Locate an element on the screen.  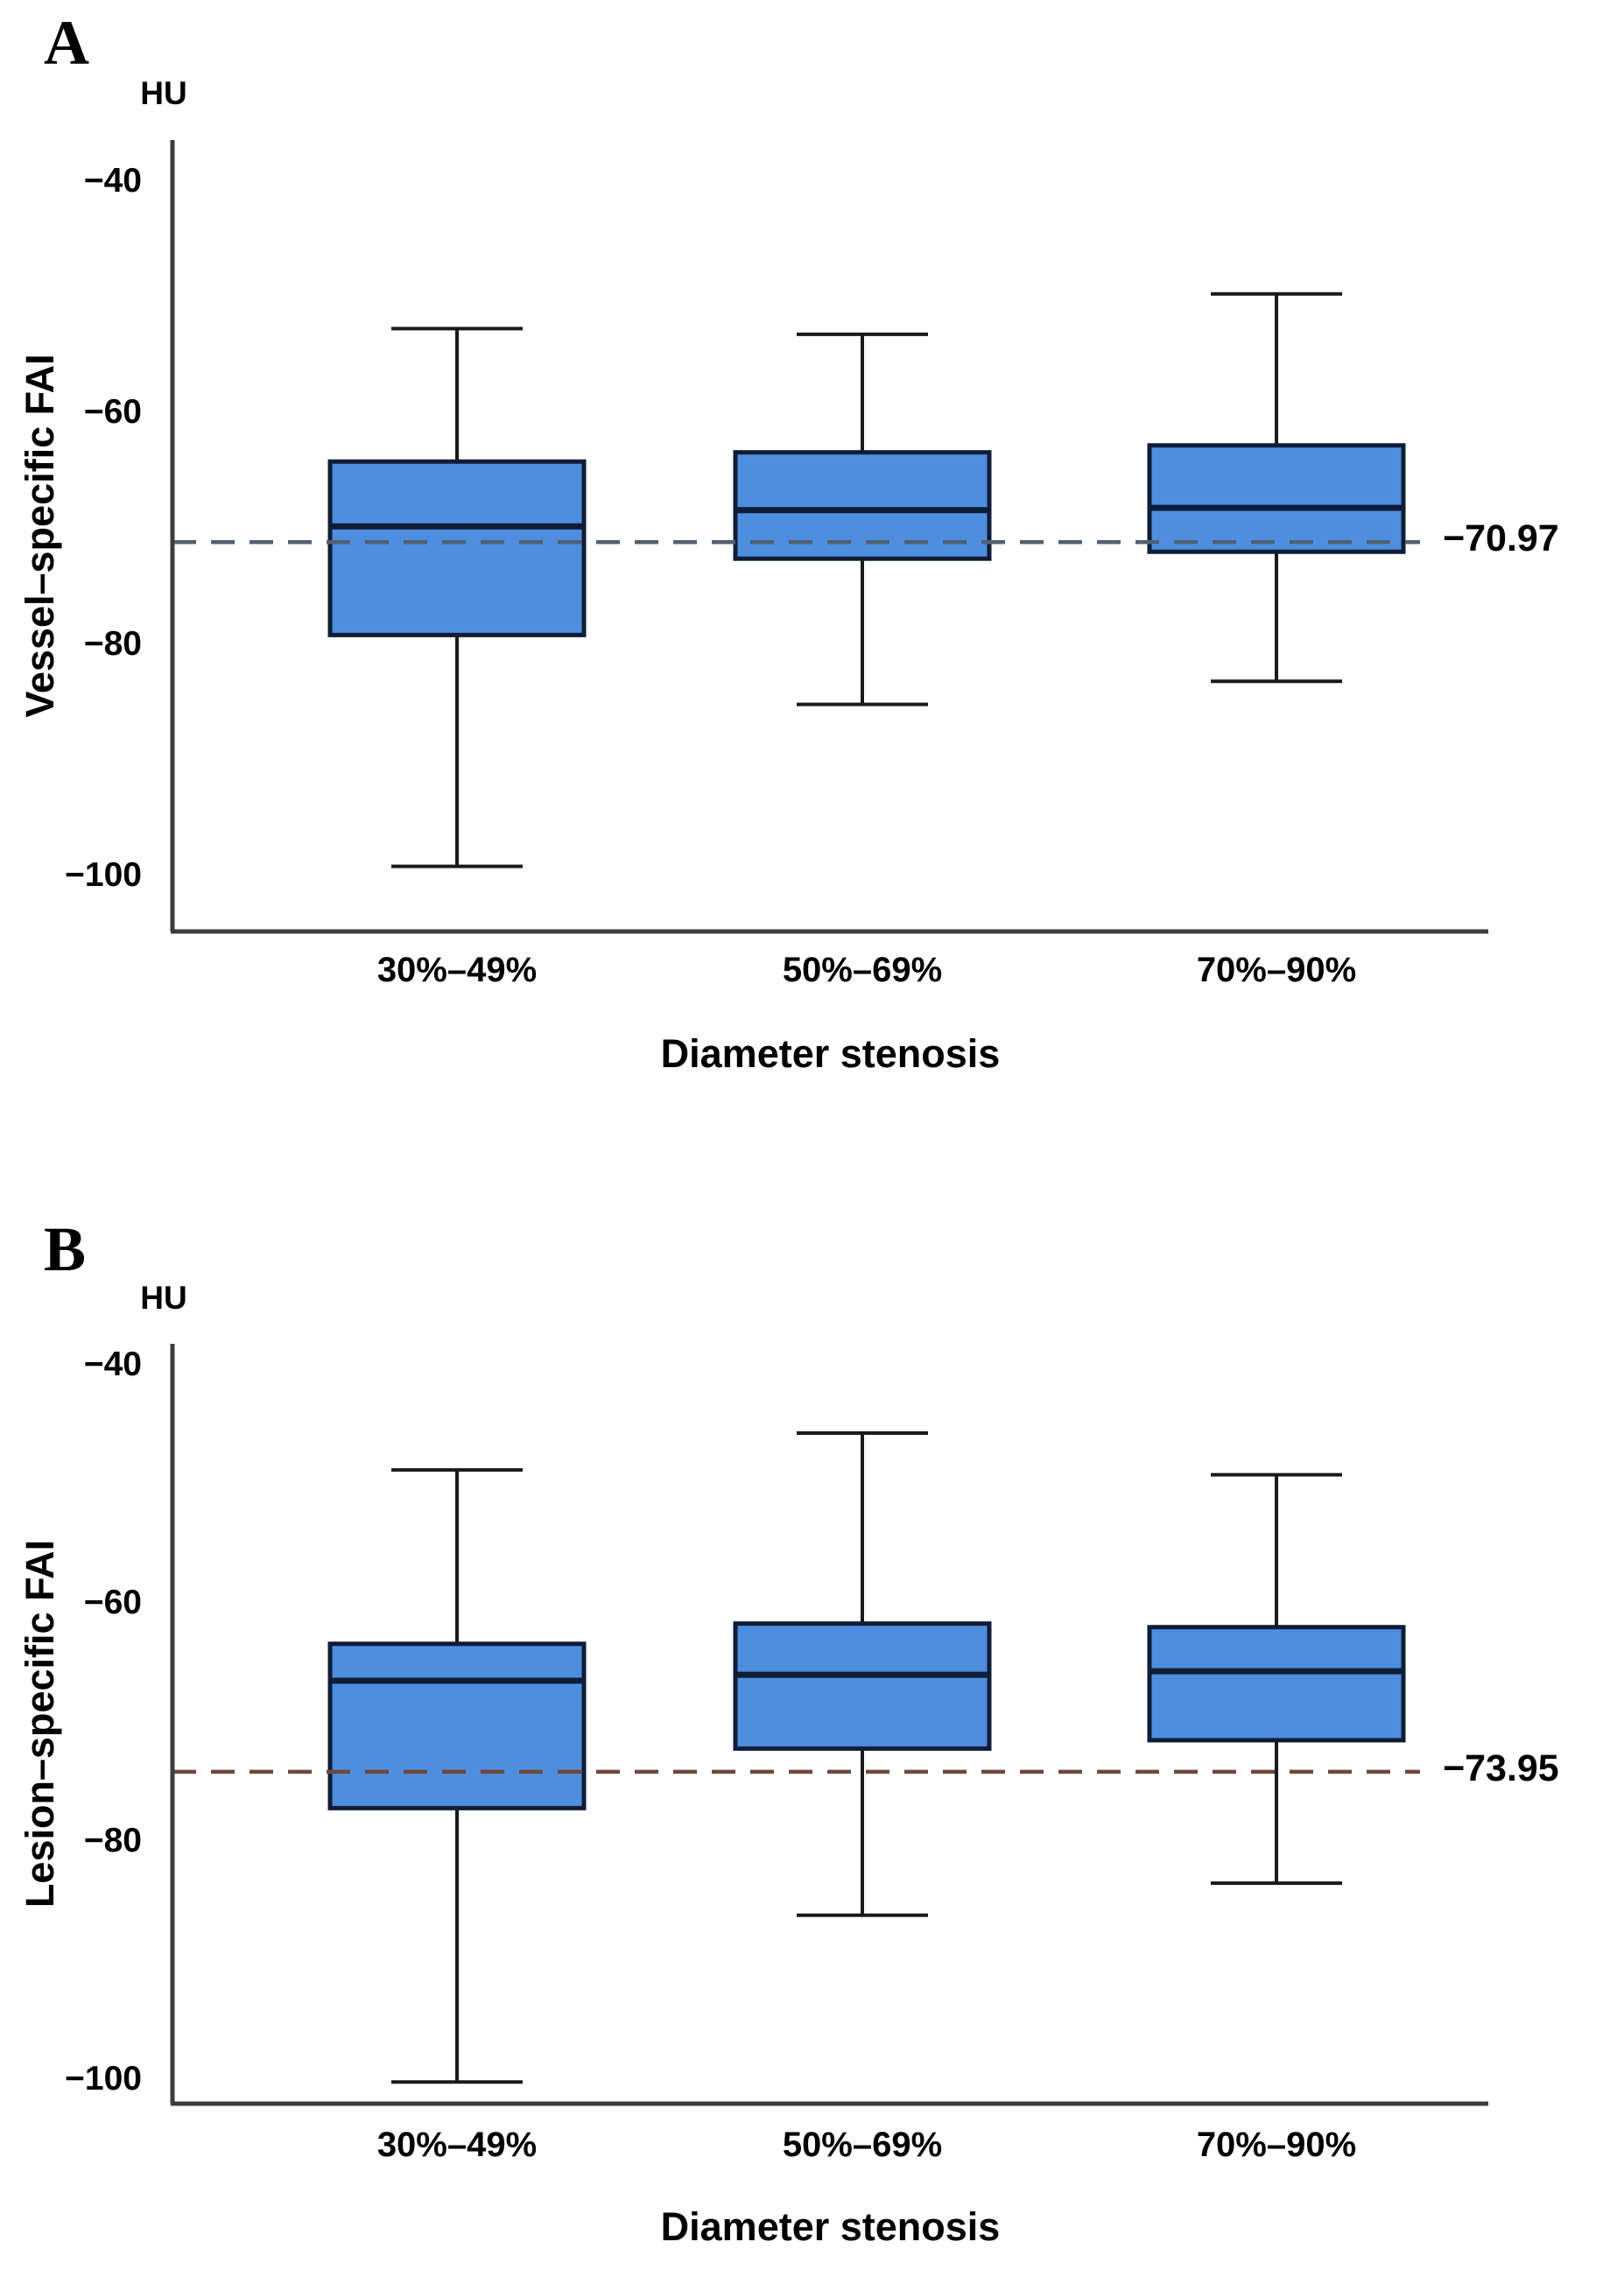
x-category-b-30-49: 30%–49% is located at coordinates (457, 2145).